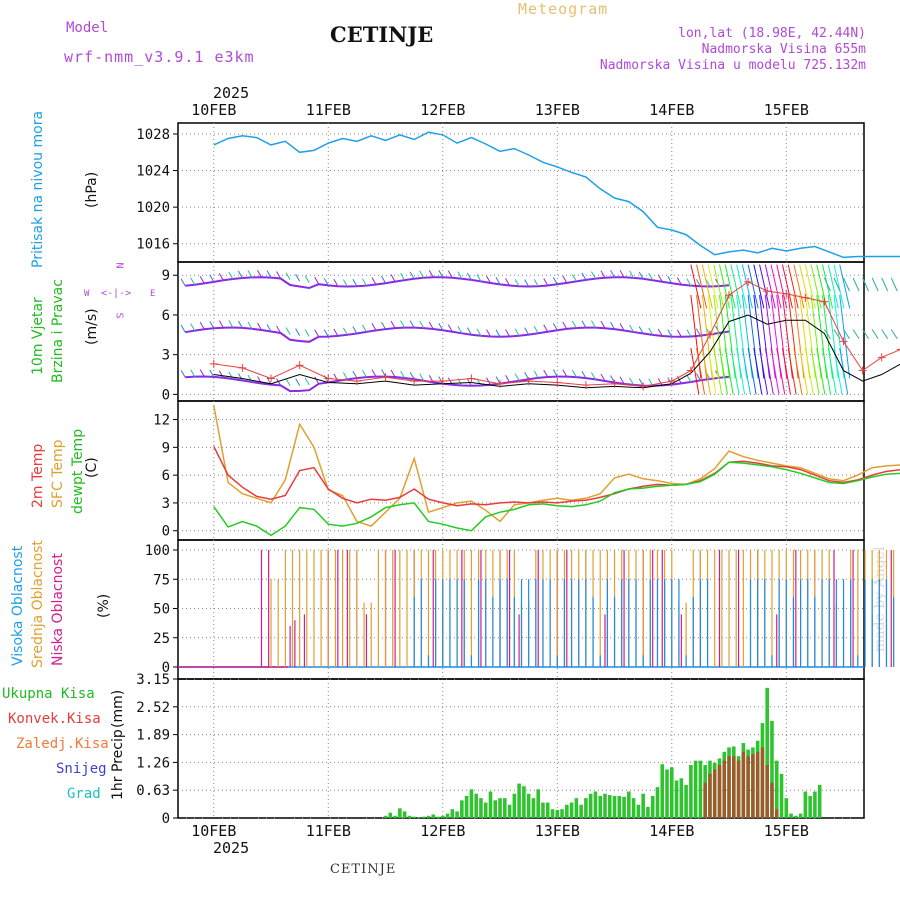 This screenshot has width=900, height=900. Describe the element at coordinates (786, 110) in the screenshot. I see `date-label-top: 15FEB` at that location.